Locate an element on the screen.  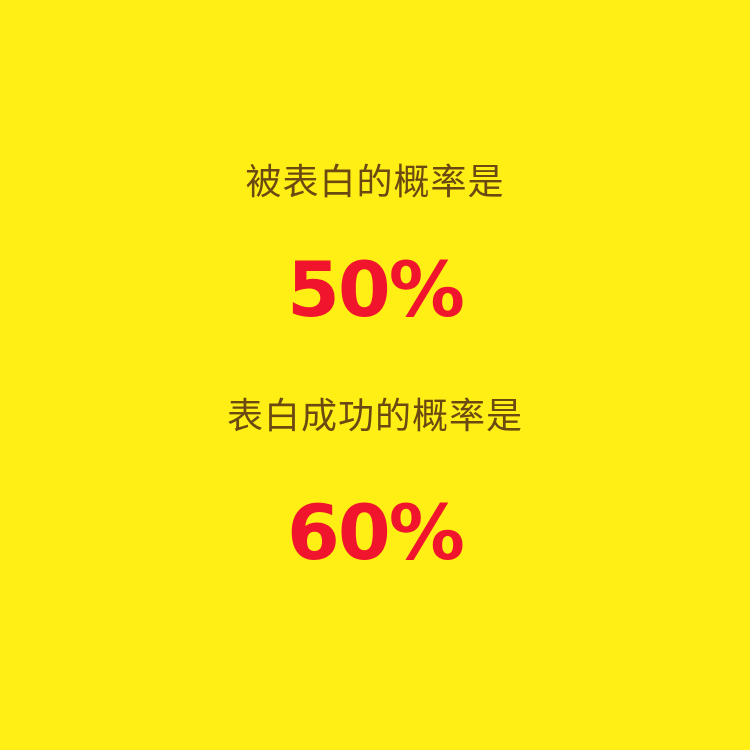
success-probability-value: 60% is located at coordinates (376, 532).